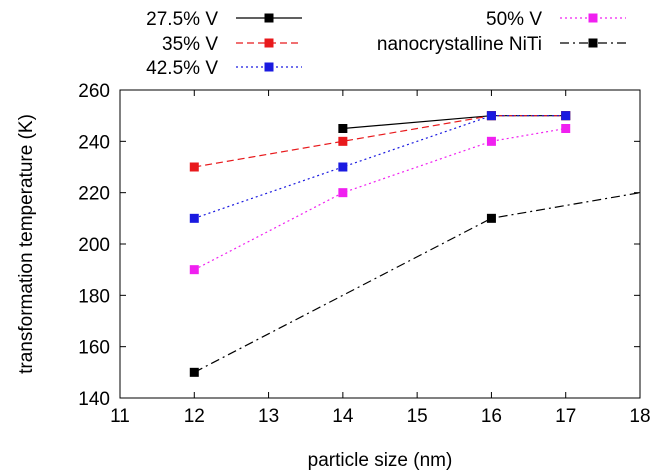 This screenshot has width=660, height=474. What do you see at coordinates (194, 416) in the screenshot?
I see `x-tick-label: 12` at bounding box center [194, 416].